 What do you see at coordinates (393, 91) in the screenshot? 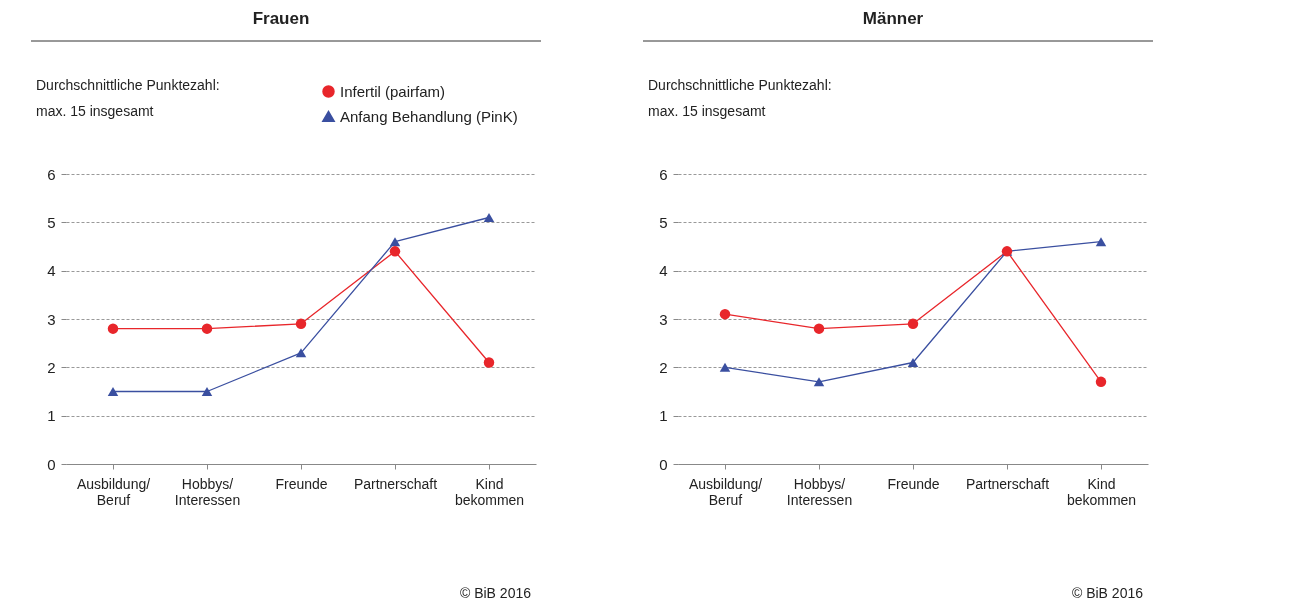
I see `legend-label: Infertil (pairfam)` at bounding box center [393, 91].